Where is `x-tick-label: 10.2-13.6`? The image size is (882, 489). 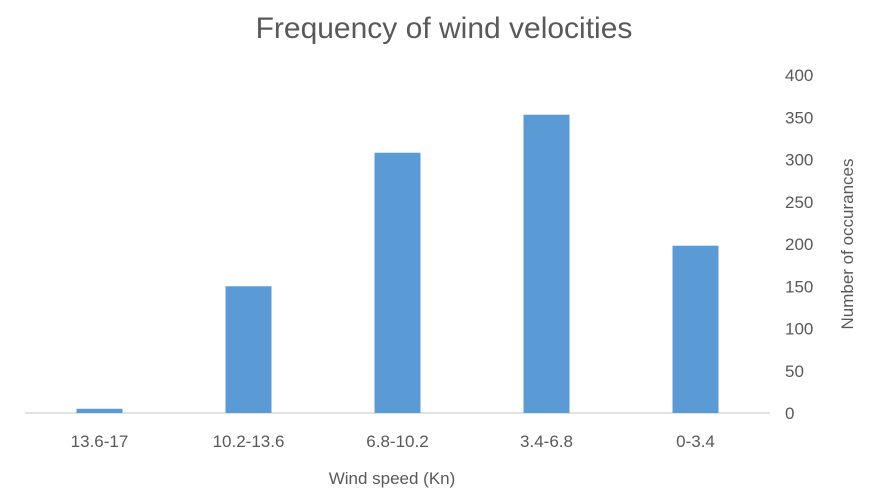 x-tick-label: 10.2-13.6 is located at coordinates (249, 441).